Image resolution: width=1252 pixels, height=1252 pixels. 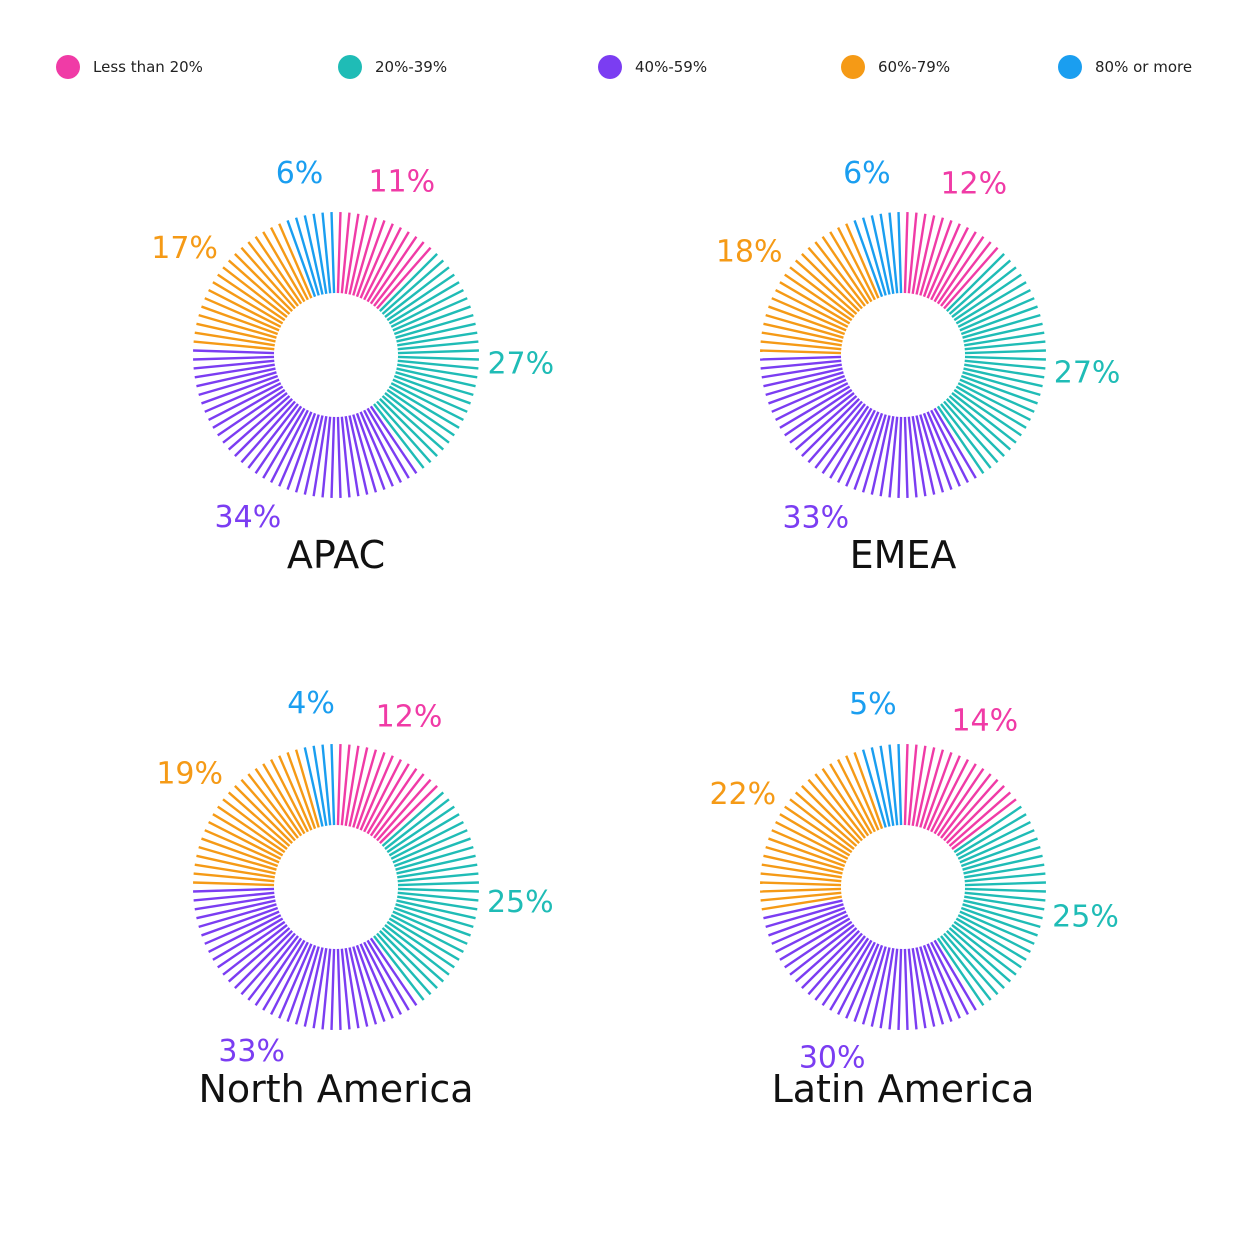 What do you see at coordinates (815, 518) in the screenshot?
I see `data-label-40-59: 33%` at bounding box center [815, 518].